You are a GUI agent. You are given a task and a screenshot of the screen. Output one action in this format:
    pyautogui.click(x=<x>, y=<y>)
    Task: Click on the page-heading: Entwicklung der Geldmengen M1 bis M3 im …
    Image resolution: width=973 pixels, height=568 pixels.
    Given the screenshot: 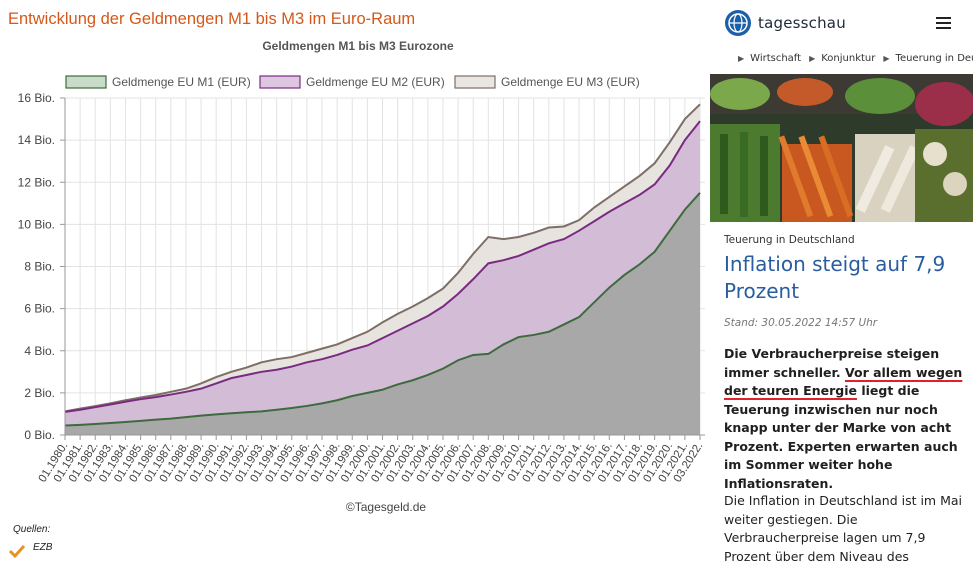 What is the action you would take?
    pyautogui.click(x=212, y=19)
    